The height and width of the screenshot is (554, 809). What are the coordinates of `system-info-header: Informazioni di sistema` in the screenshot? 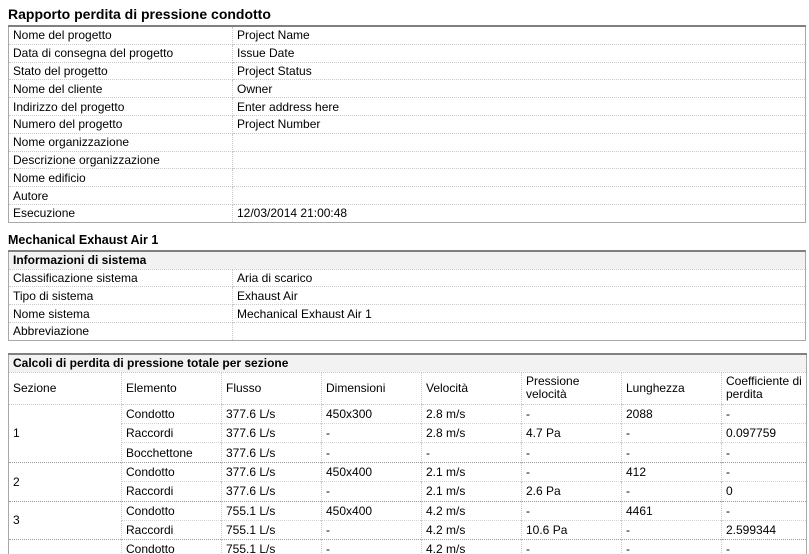 It's located at (407, 260).